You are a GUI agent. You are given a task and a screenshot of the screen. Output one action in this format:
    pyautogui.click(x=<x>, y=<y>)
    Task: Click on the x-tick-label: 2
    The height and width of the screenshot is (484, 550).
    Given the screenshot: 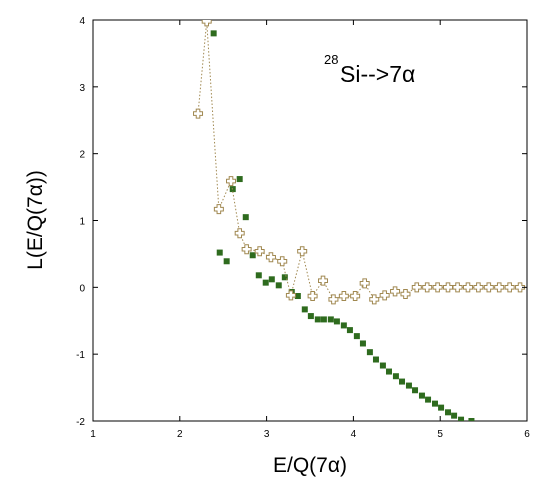 What is the action you would take?
    pyautogui.click(x=180, y=434)
    